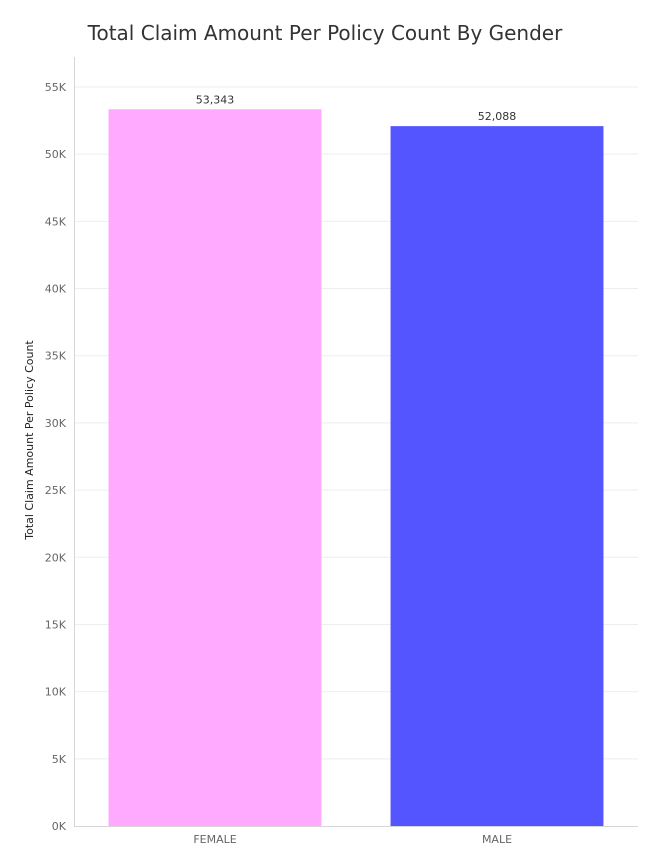 This screenshot has width=649, height=859. What do you see at coordinates (56, 289) in the screenshot?
I see `y-tick-label: 40K` at bounding box center [56, 289].